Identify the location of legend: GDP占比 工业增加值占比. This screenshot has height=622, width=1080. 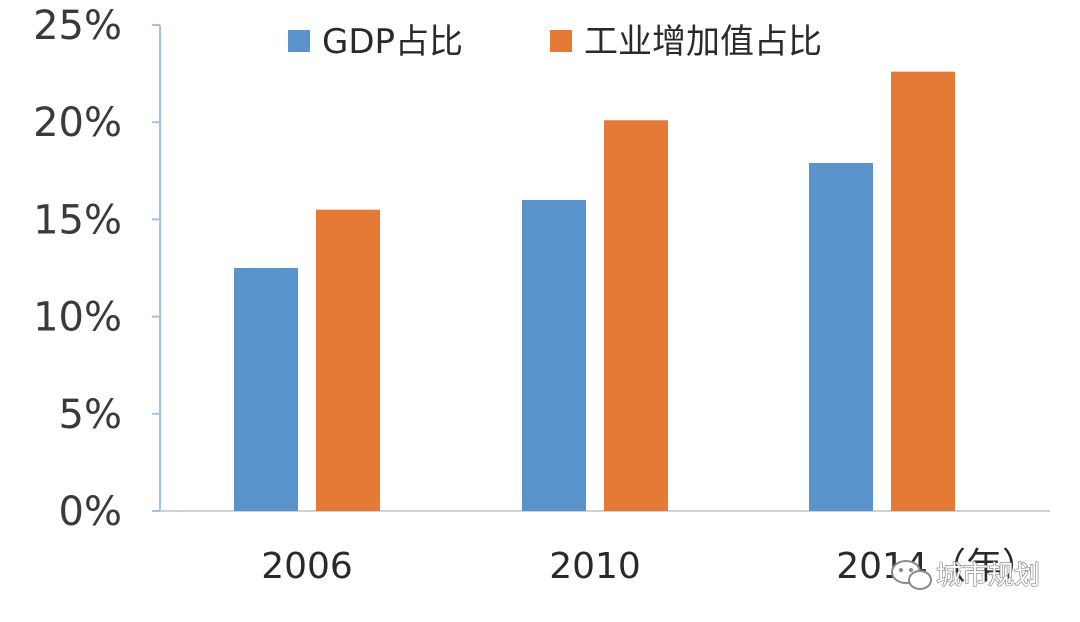
(555, 42).